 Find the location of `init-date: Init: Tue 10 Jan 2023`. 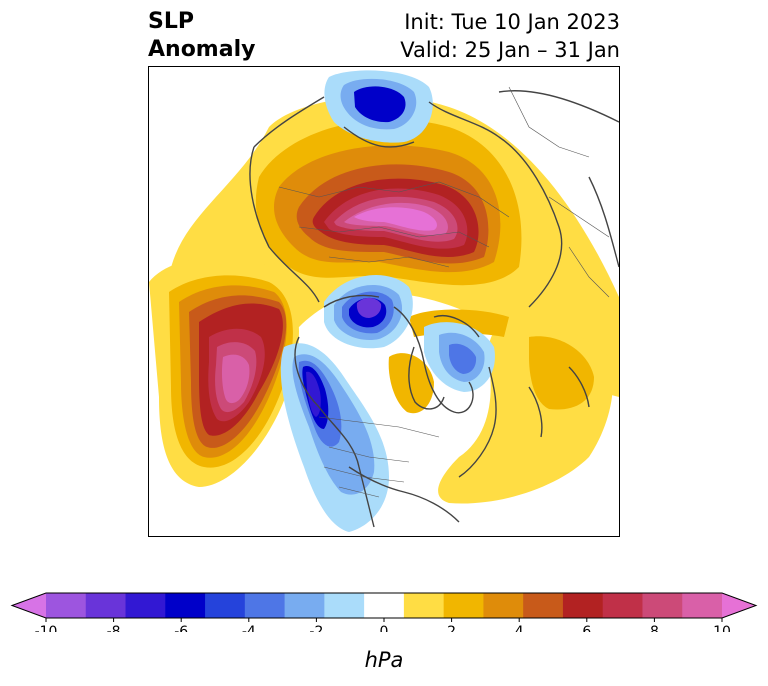

init-date: Init: Tue 10 Jan 2023 is located at coordinates (512, 22).